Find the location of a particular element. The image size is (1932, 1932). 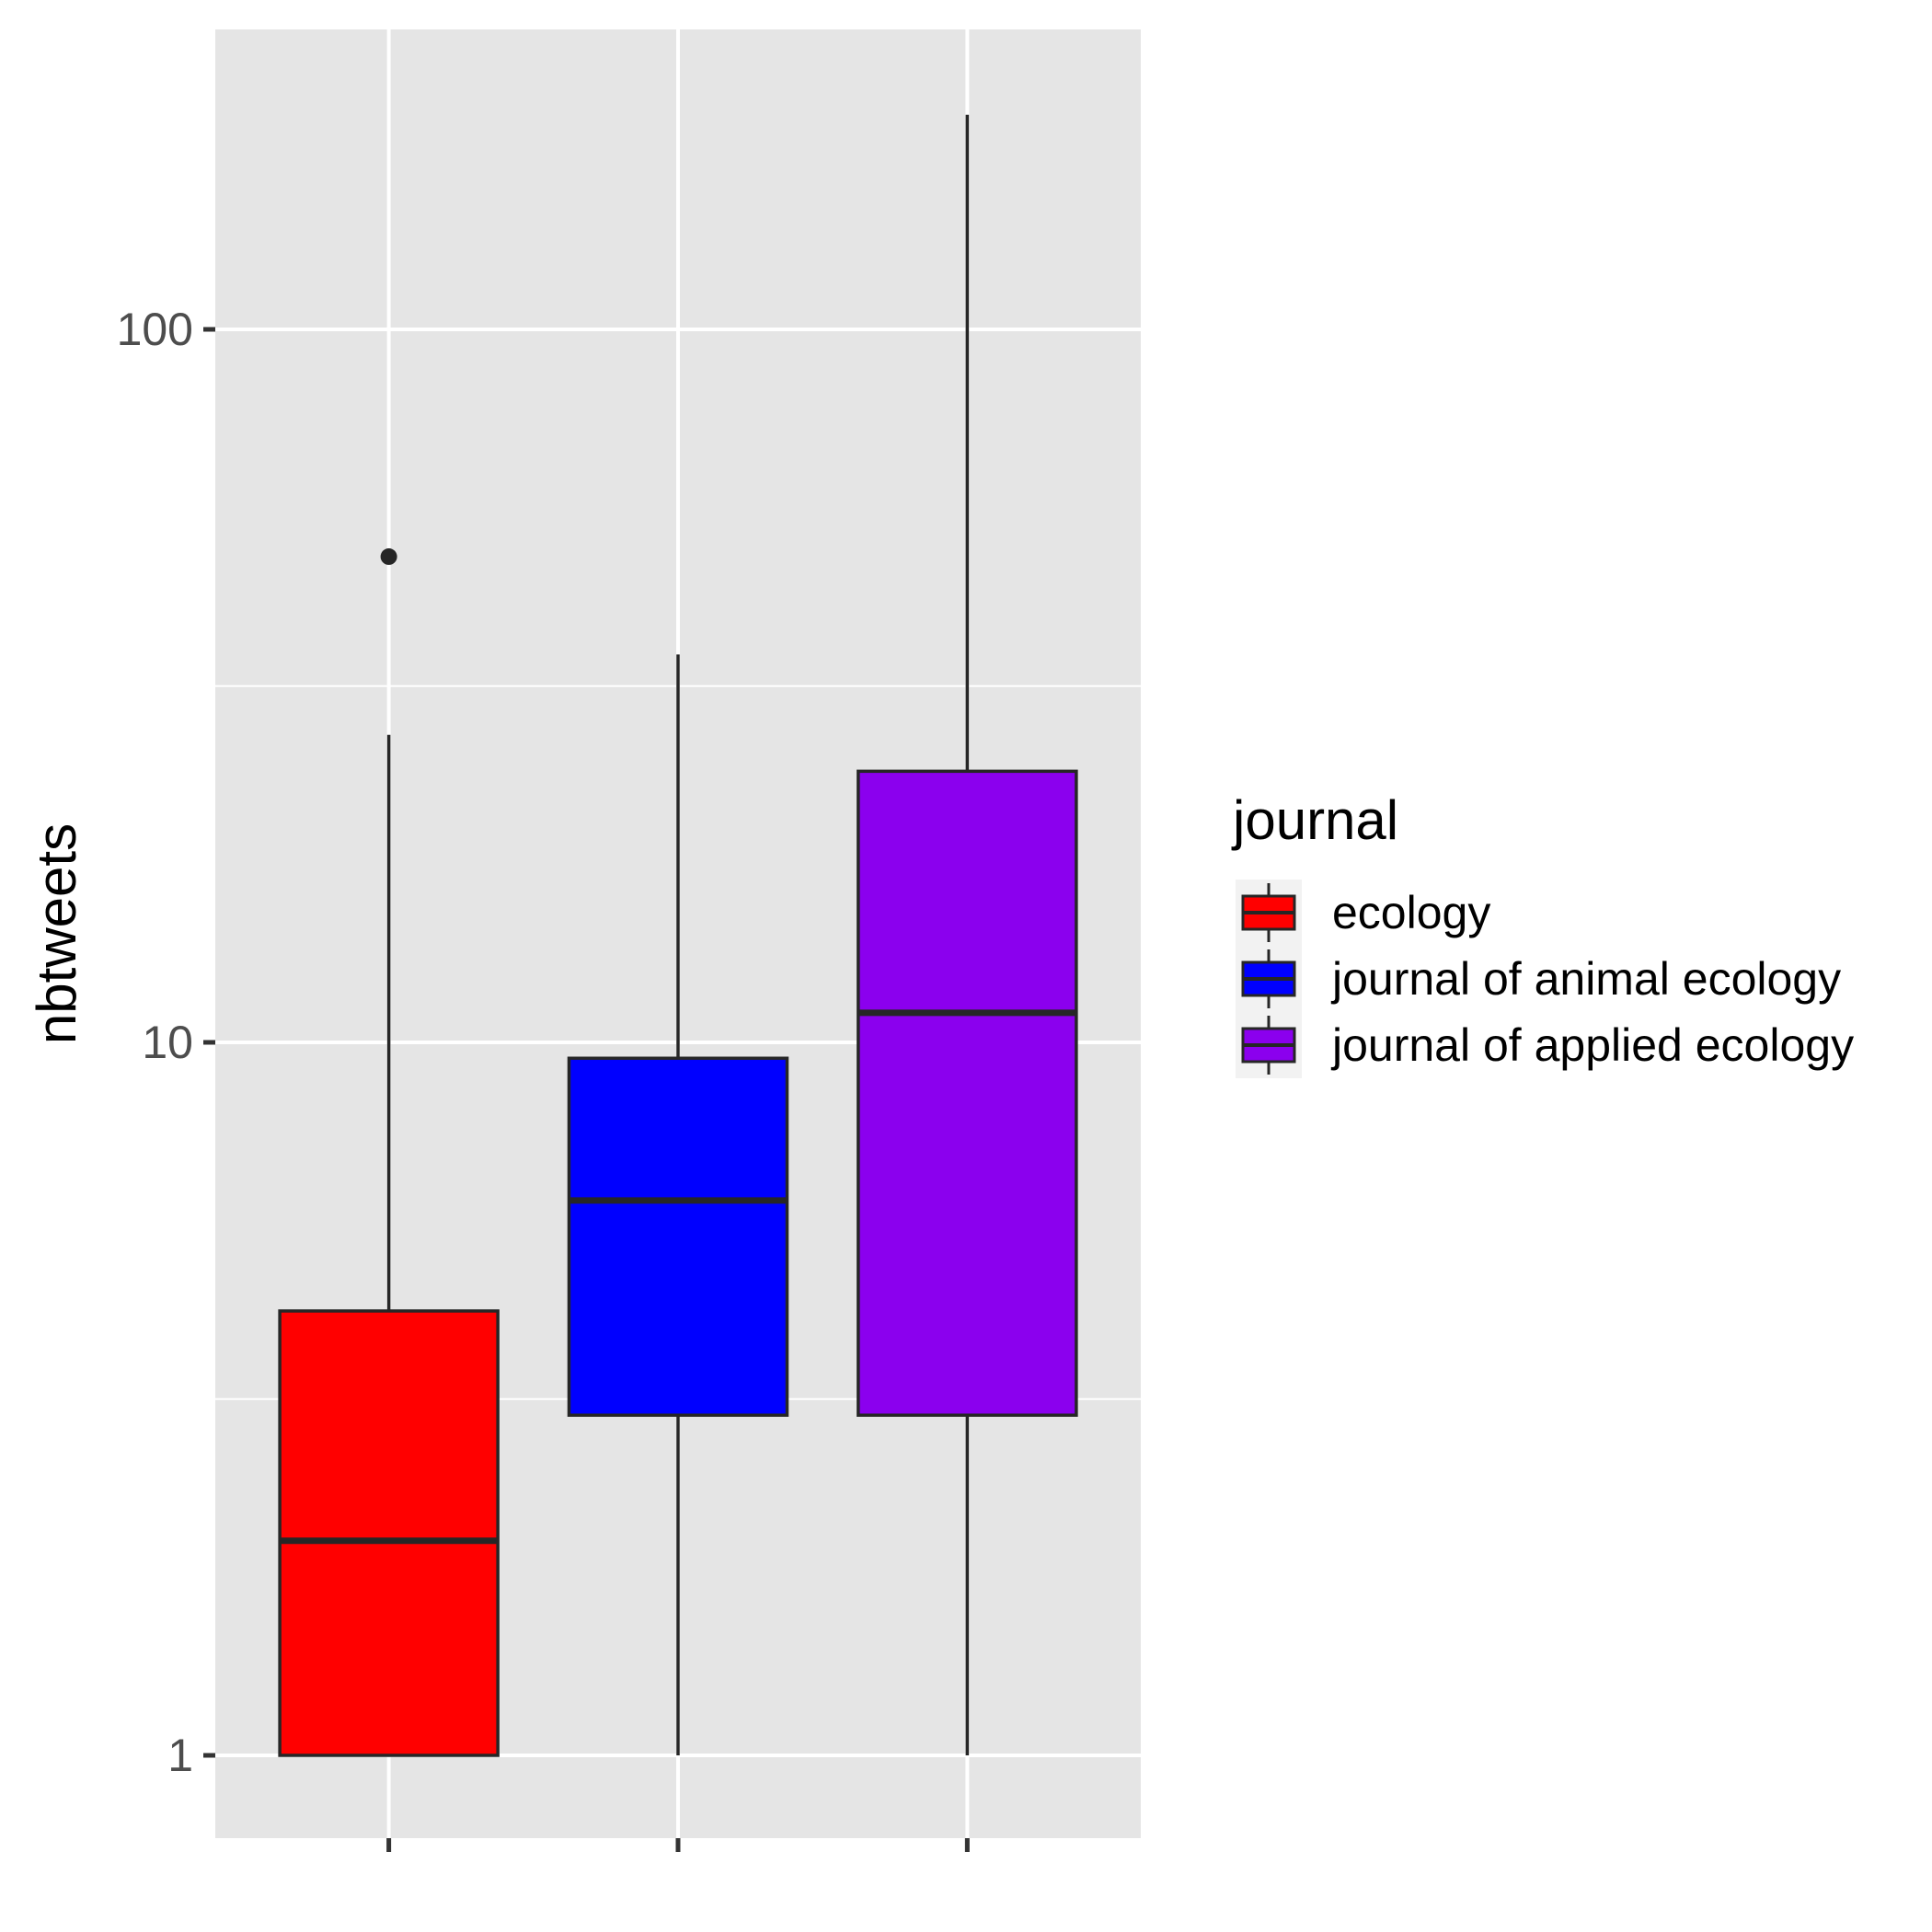

y-tick-label: 100 is located at coordinates (155, 329).